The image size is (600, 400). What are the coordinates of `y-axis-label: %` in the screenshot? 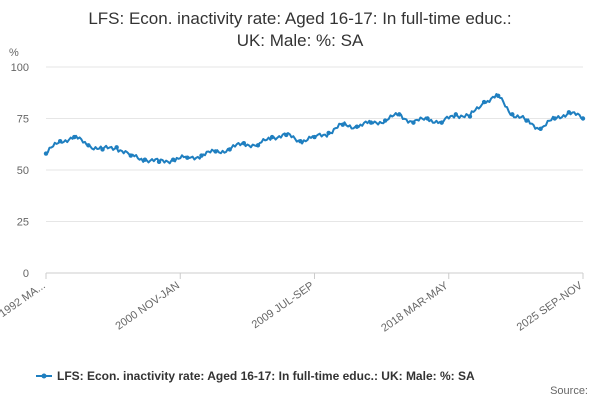 It's located at (14, 53).